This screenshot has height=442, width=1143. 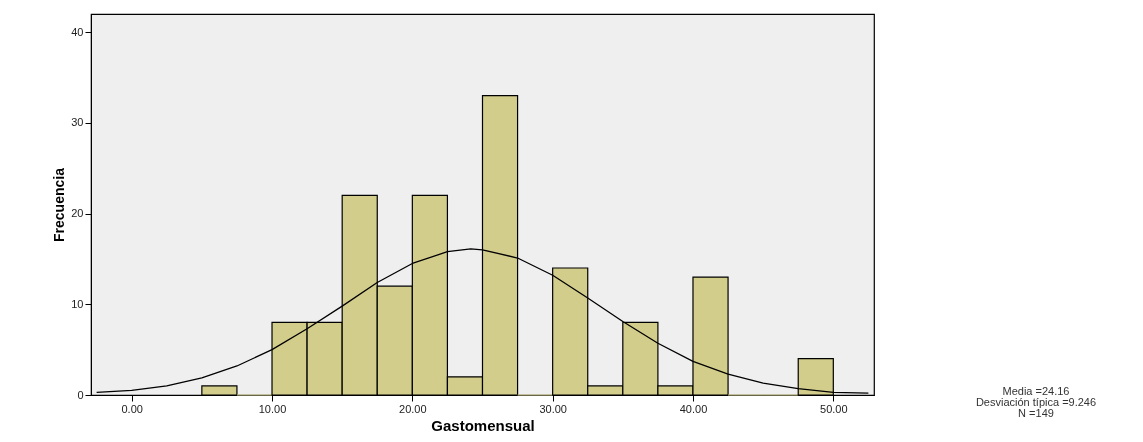 I want to click on text: Desviación típica =9.246, so click(x=1036, y=402).